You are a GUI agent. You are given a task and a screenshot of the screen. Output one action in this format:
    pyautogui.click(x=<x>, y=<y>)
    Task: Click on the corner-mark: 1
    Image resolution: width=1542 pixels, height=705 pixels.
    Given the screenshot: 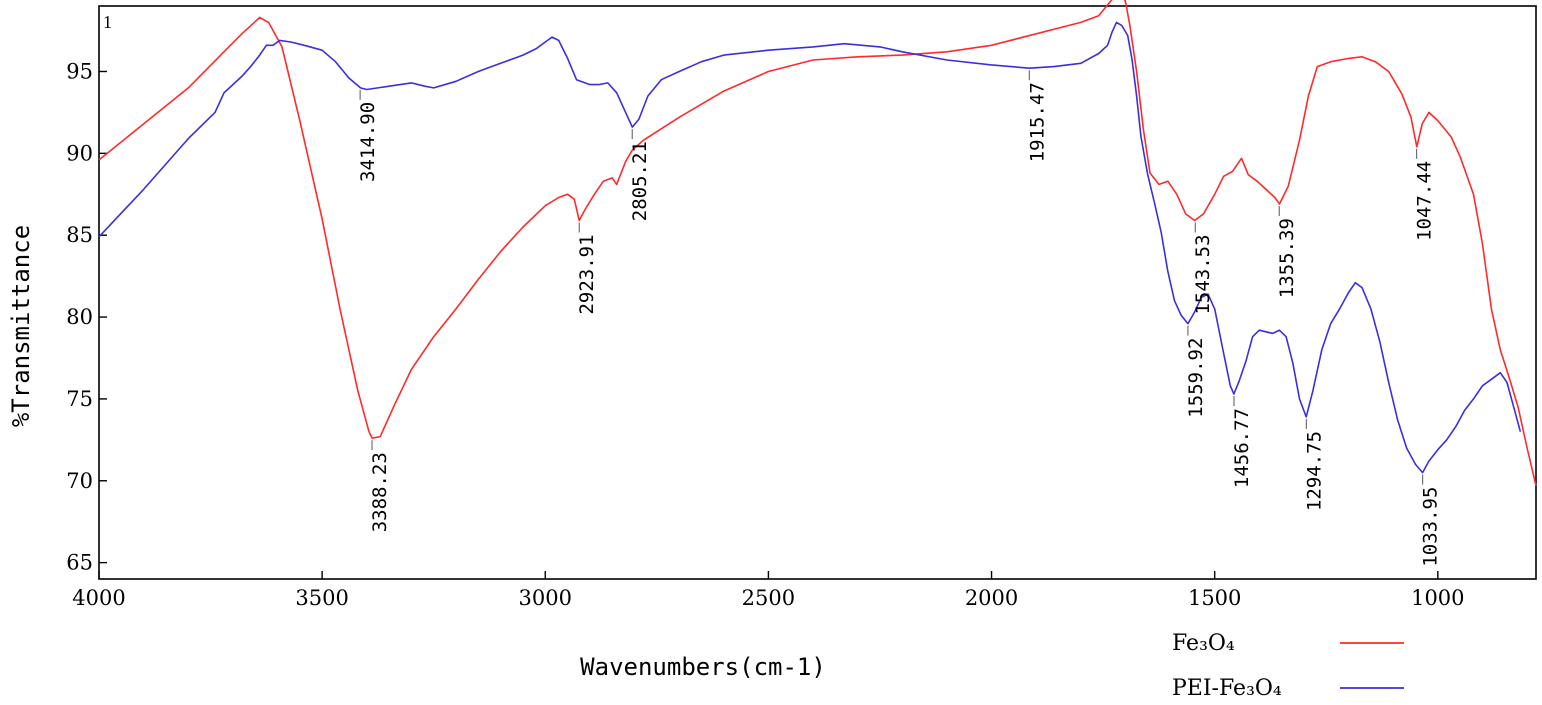 What is the action you would take?
    pyautogui.click(x=107, y=22)
    